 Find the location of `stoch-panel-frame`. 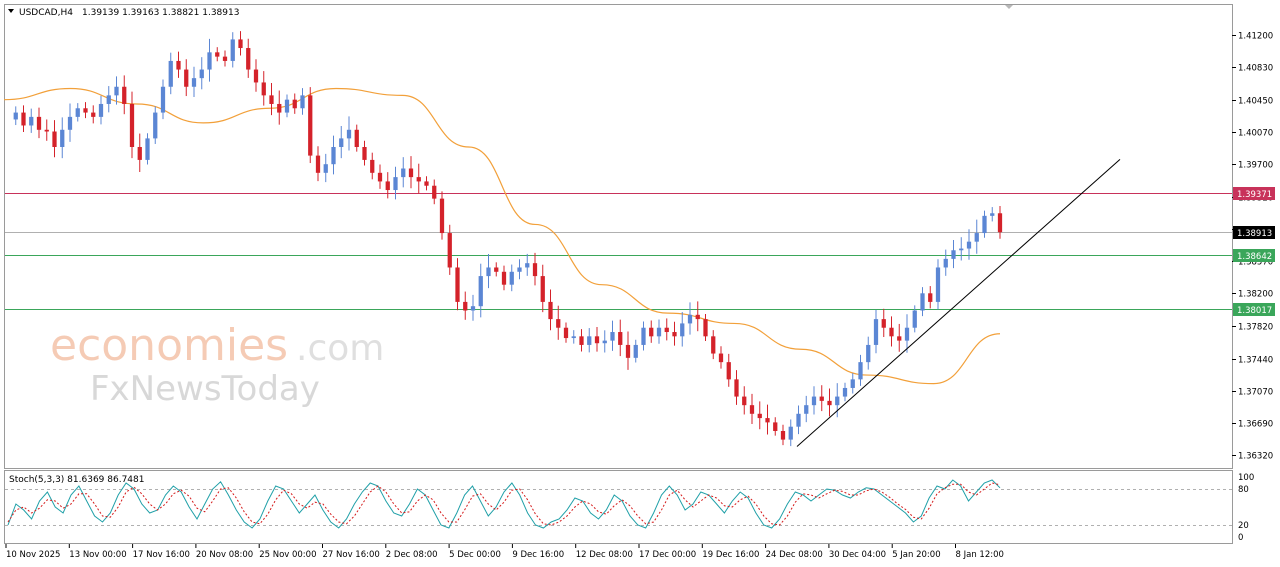

stoch-panel-frame is located at coordinates (618, 507).